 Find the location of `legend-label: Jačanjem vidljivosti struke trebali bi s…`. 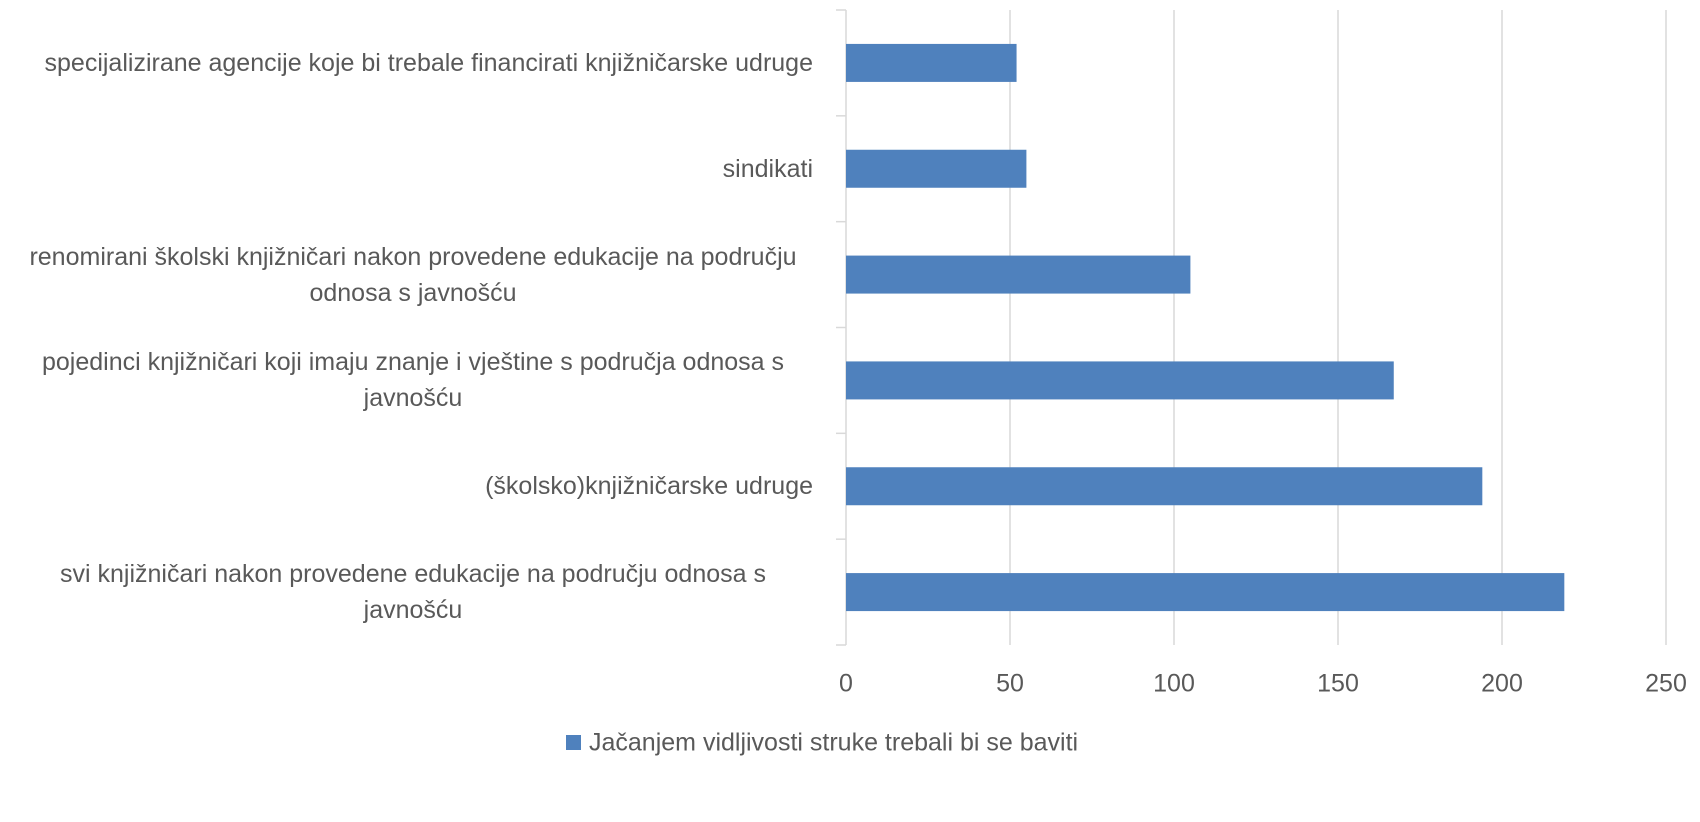

legend-label: Jačanjem vidljivosti struke trebali bi s… is located at coordinates (833, 743).